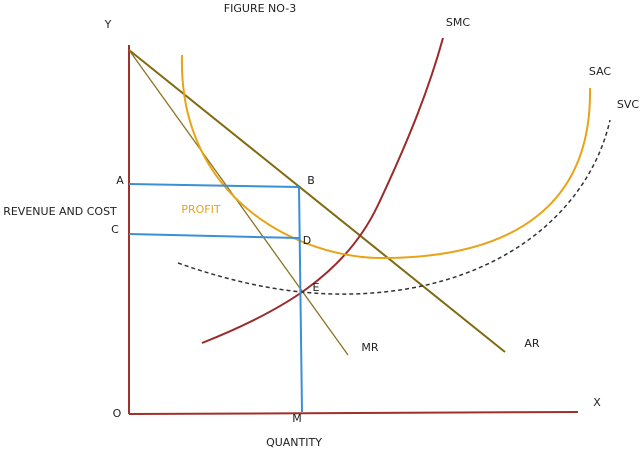 The height and width of the screenshot is (452, 641). I want to click on curve-label: SAC, so click(600, 71).